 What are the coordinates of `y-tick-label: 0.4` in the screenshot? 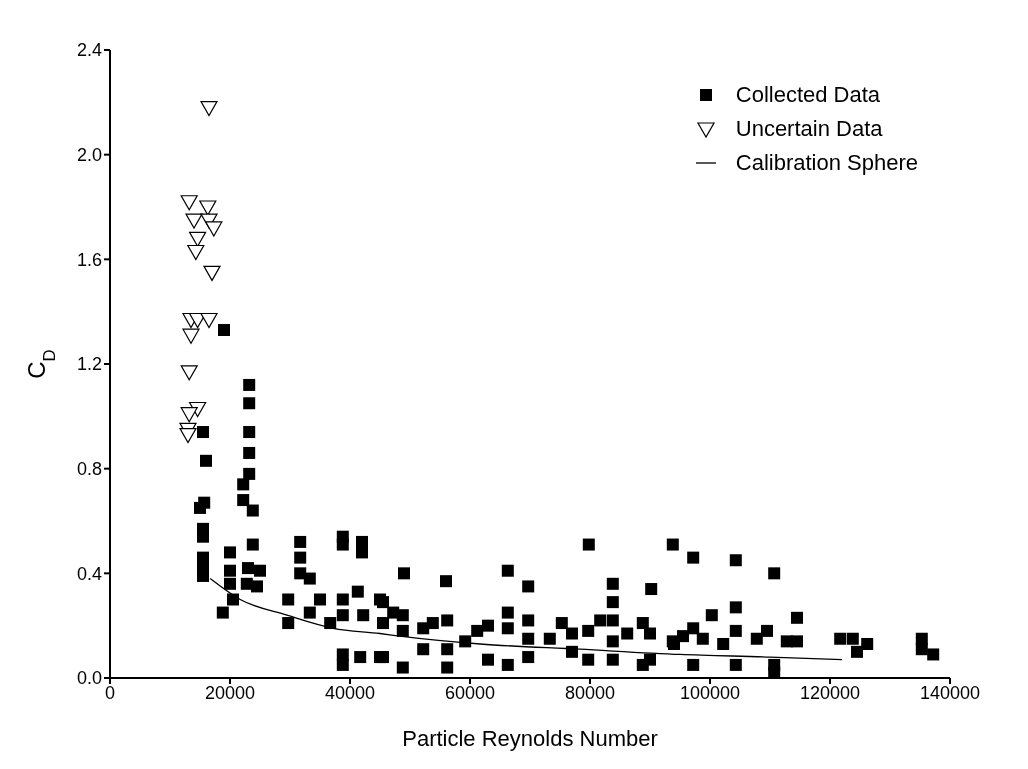 It's located at (89, 573).